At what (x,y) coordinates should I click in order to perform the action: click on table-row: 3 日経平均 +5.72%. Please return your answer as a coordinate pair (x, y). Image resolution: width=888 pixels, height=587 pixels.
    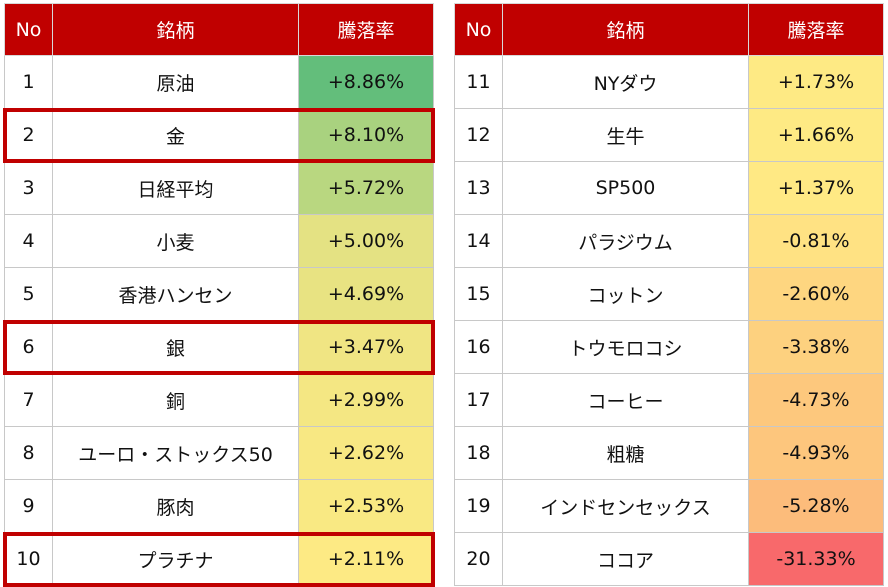
    Looking at the image, I should click on (219, 188).